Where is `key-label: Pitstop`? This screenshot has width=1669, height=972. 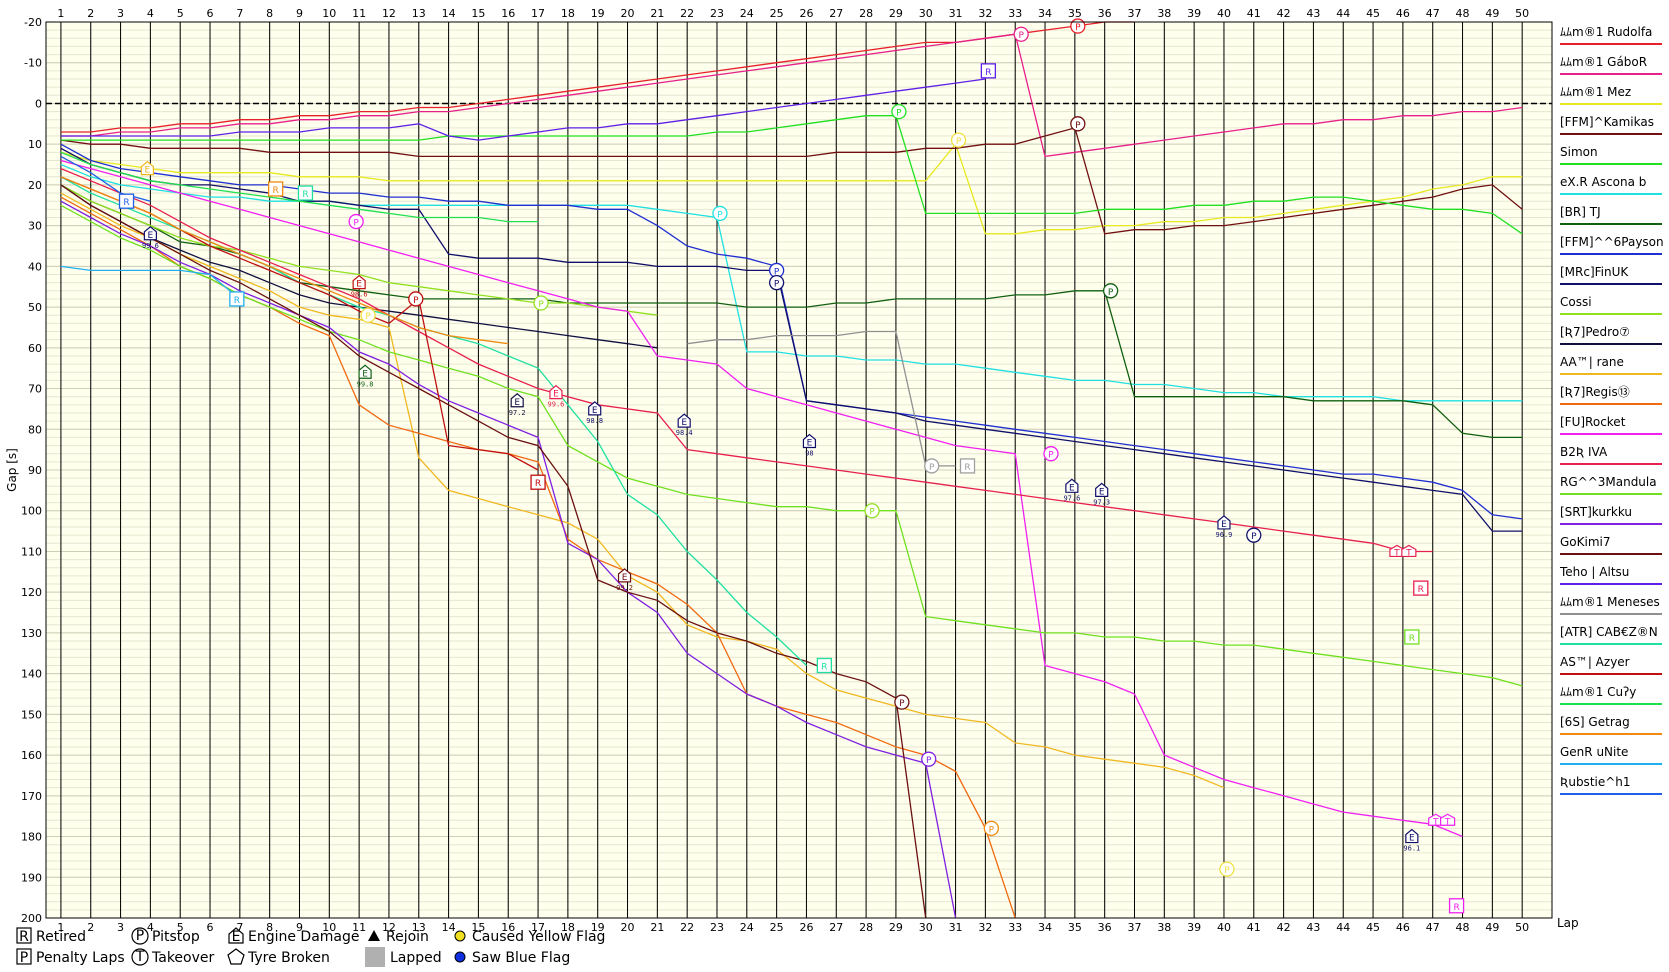
key-label: Pitstop is located at coordinates (176, 937).